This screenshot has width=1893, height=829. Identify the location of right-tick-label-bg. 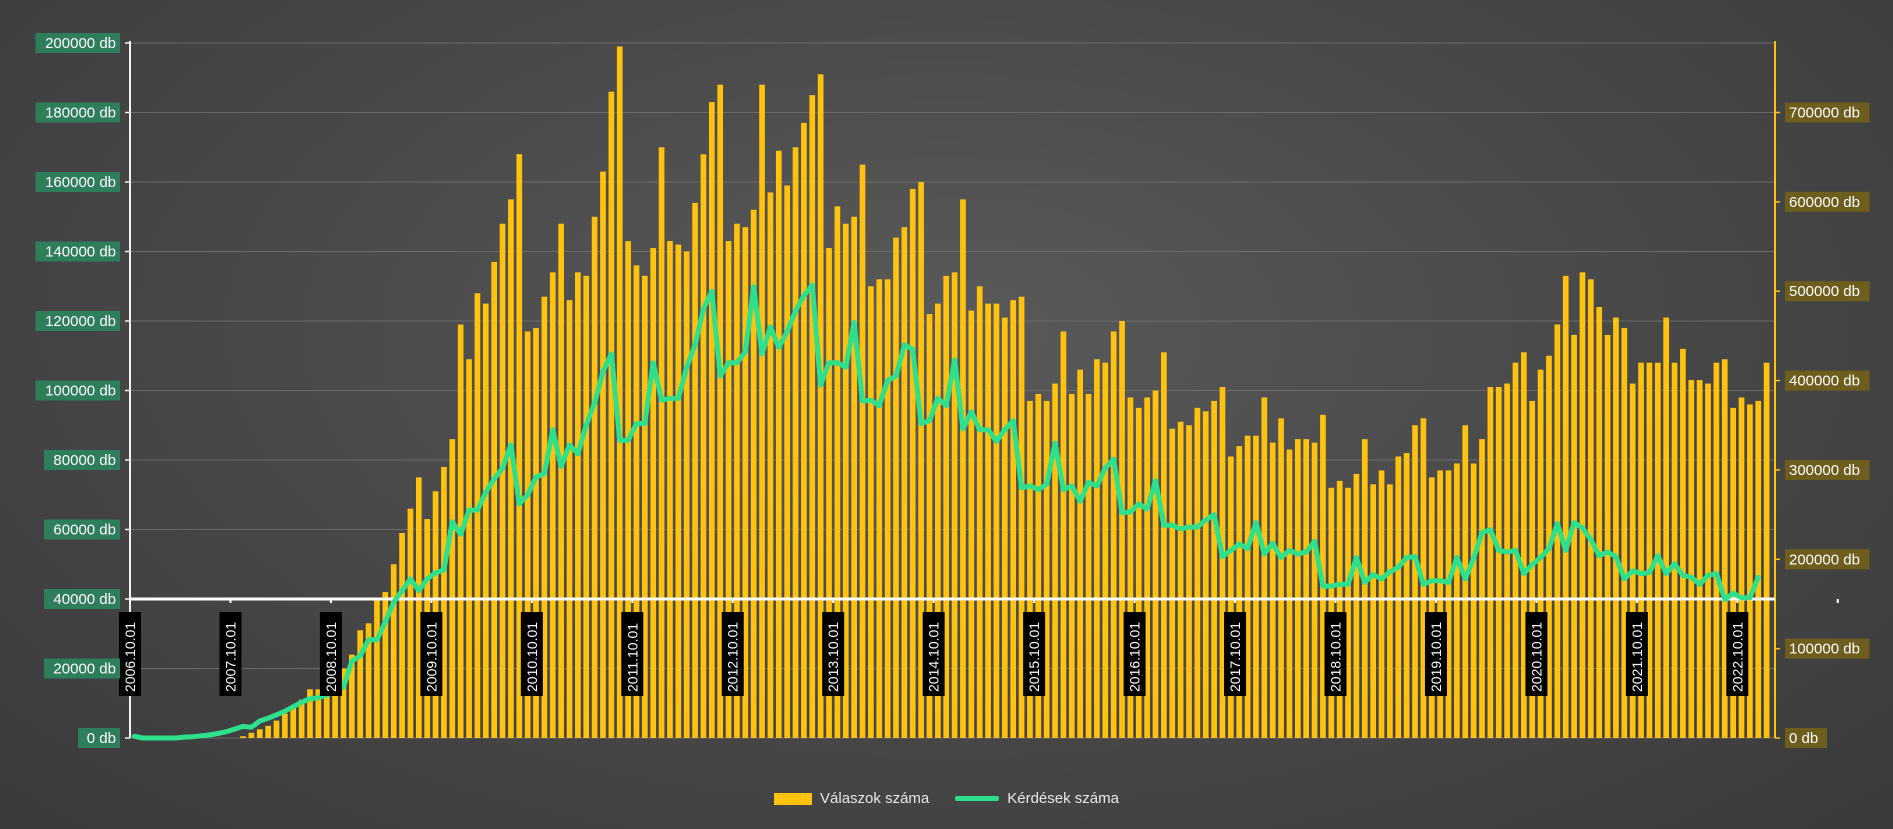
(1827, 291).